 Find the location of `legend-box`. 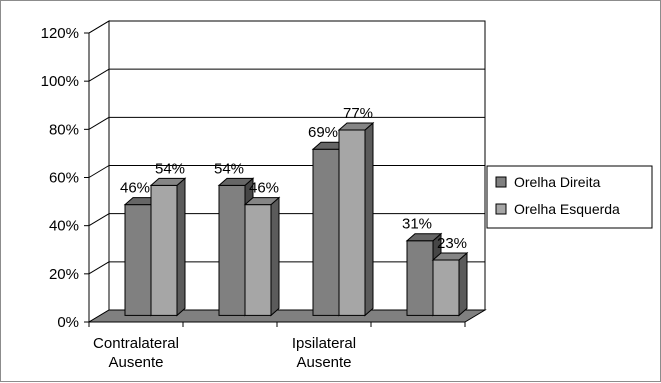

legend-box is located at coordinates (569, 197).